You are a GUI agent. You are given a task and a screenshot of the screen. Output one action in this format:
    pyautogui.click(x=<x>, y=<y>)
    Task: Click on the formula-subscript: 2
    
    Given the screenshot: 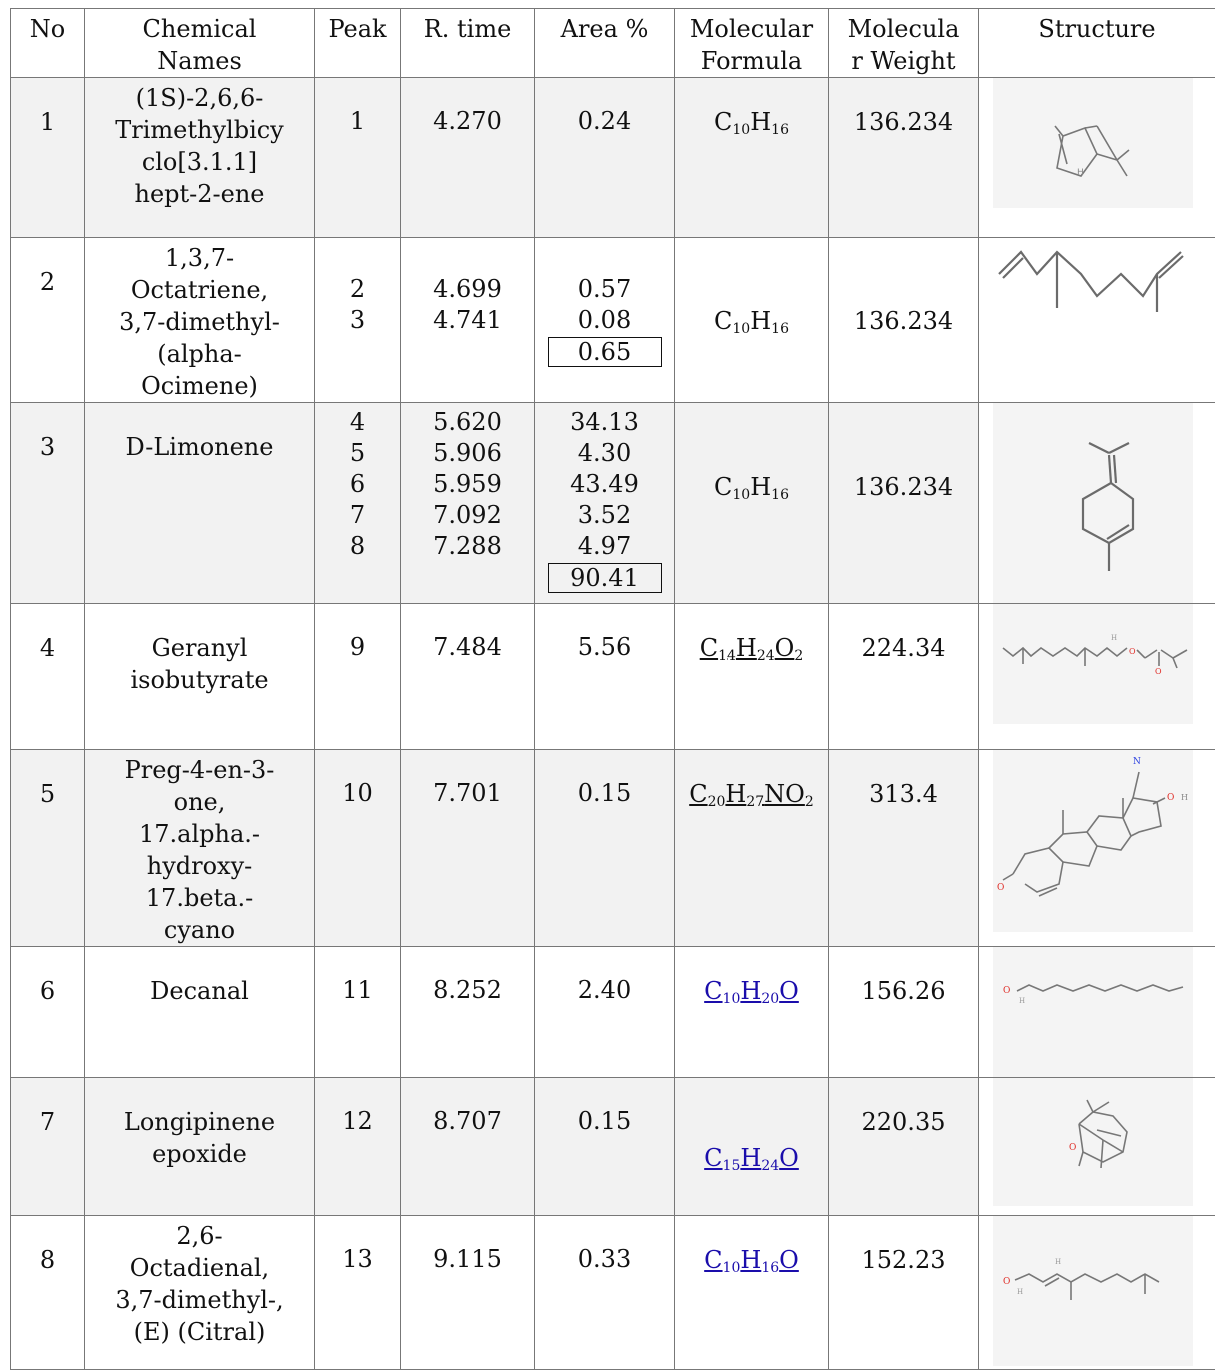 What is the action you would take?
    pyautogui.click(x=809, y=802)
    